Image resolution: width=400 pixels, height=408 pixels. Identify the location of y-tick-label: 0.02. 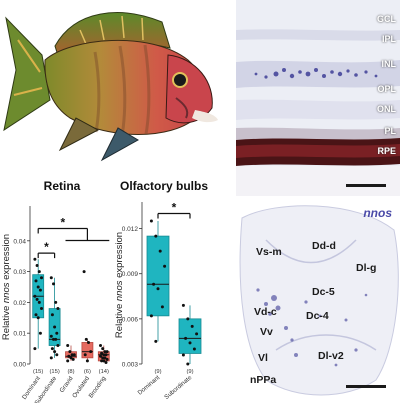
(19, 303).